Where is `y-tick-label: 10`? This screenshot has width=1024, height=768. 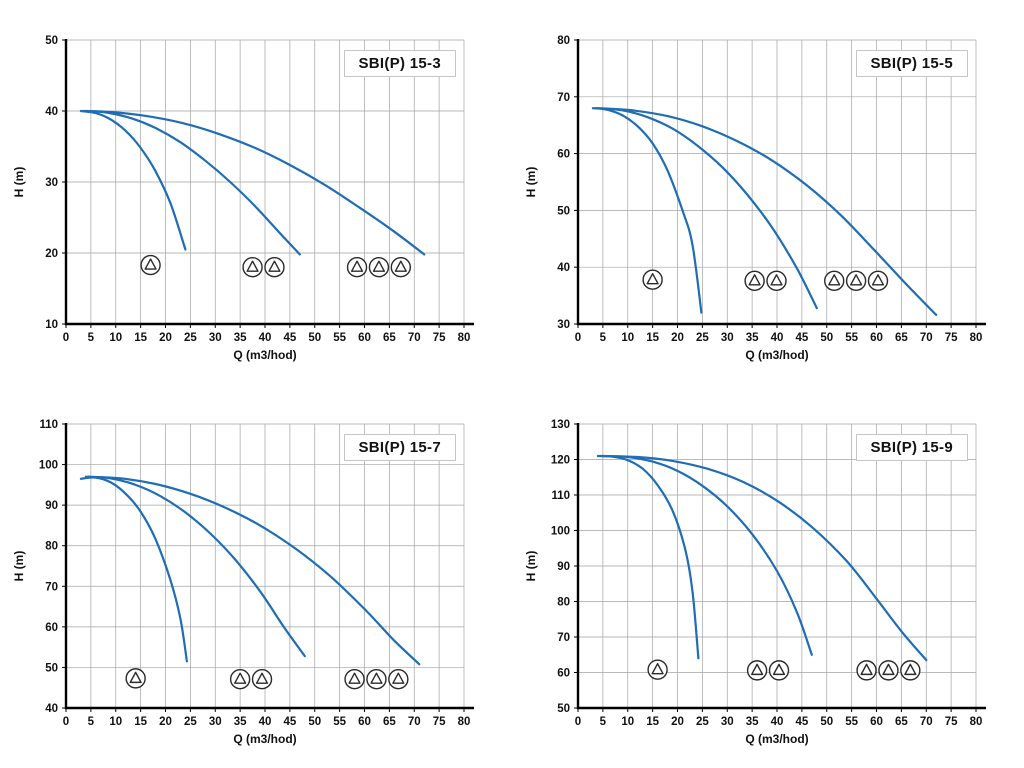
y-tick-label: 10 is located at coordinates (51, 325).